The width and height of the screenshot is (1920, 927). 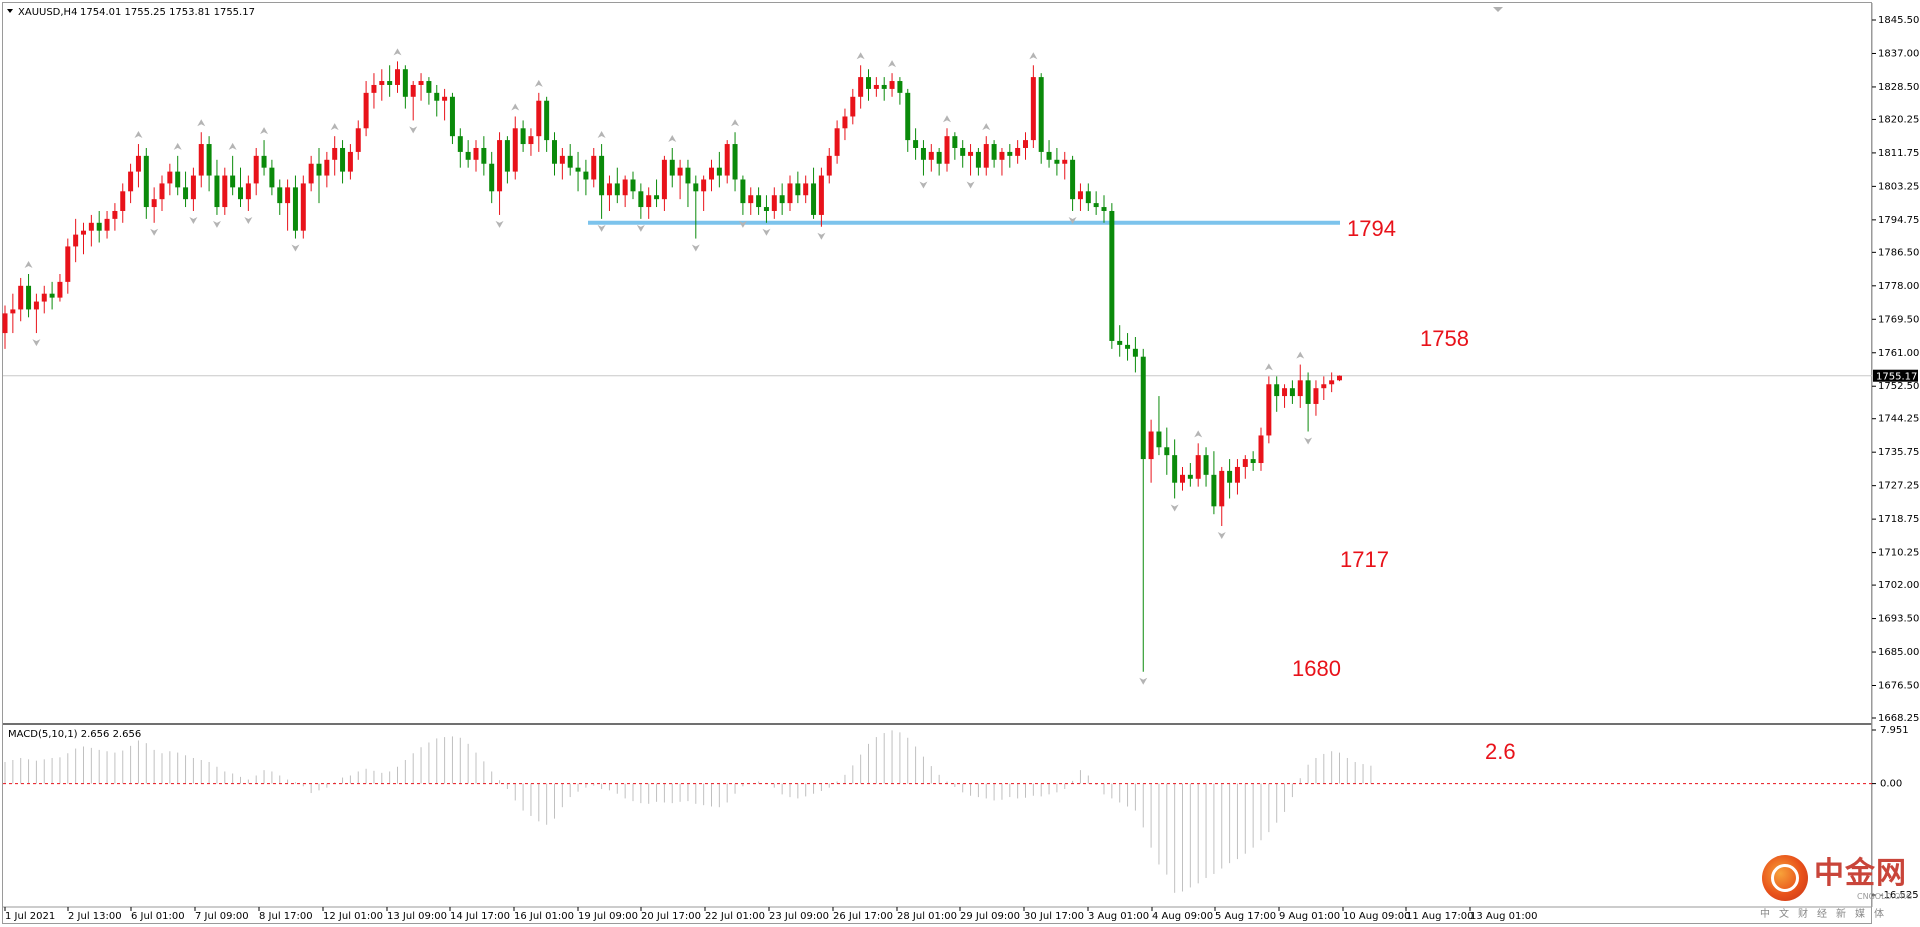 What do you see at coordinates (10, 11) in the screenshot?
I see `chart-menu-triangle-icon` at bounding box center [10, 11].